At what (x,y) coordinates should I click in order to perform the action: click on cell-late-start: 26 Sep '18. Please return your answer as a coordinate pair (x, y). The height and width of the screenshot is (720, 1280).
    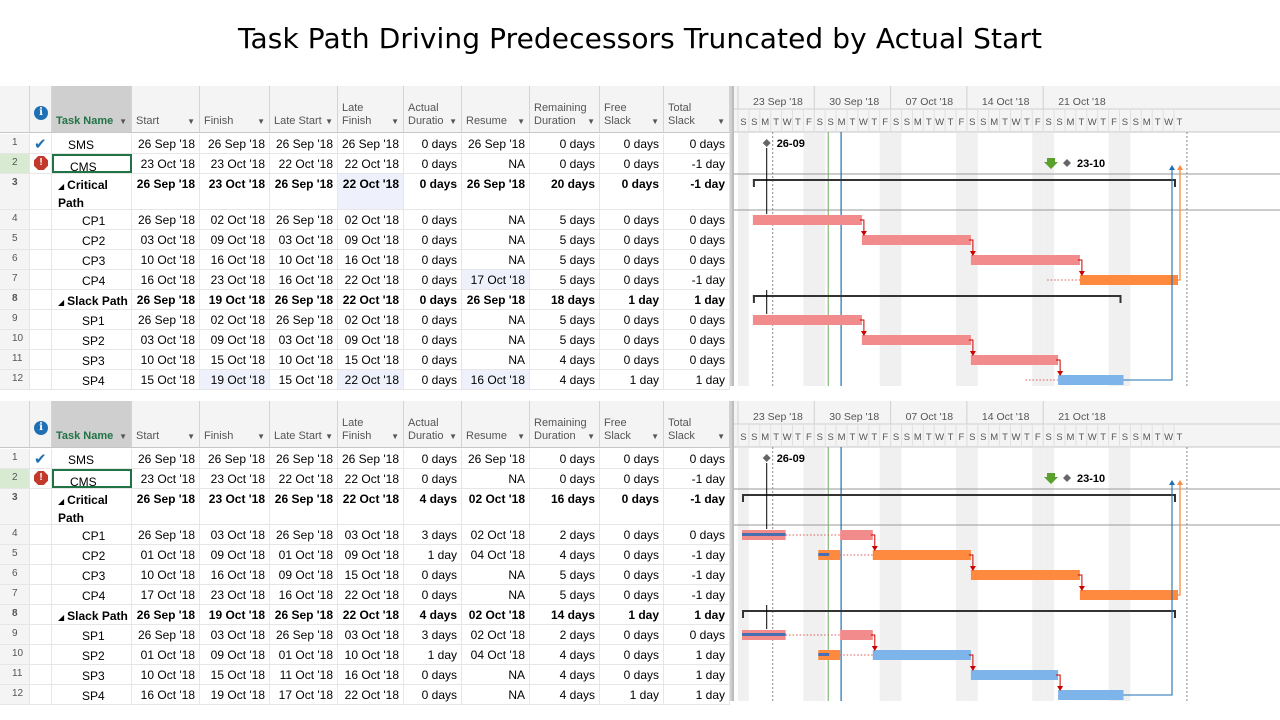
    Looking at the image, I should click on (304, 219).